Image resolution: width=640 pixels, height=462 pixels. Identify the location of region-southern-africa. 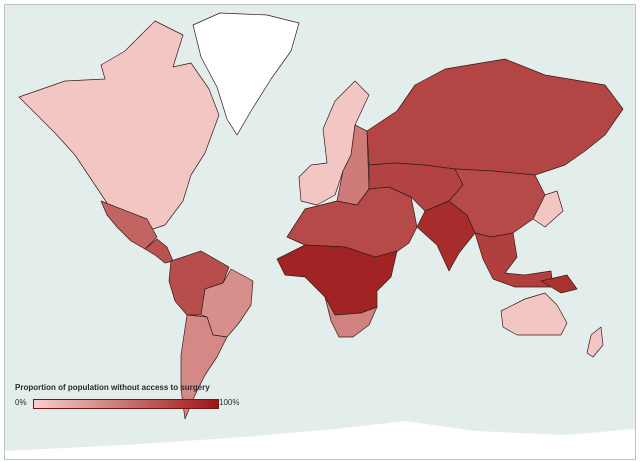
(351, 317).